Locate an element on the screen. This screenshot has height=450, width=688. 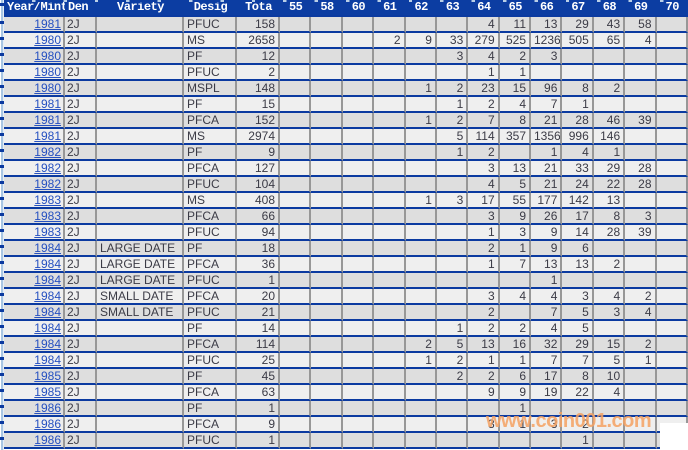
grade-cell-61: 2 is located at coordinates (390, 41).